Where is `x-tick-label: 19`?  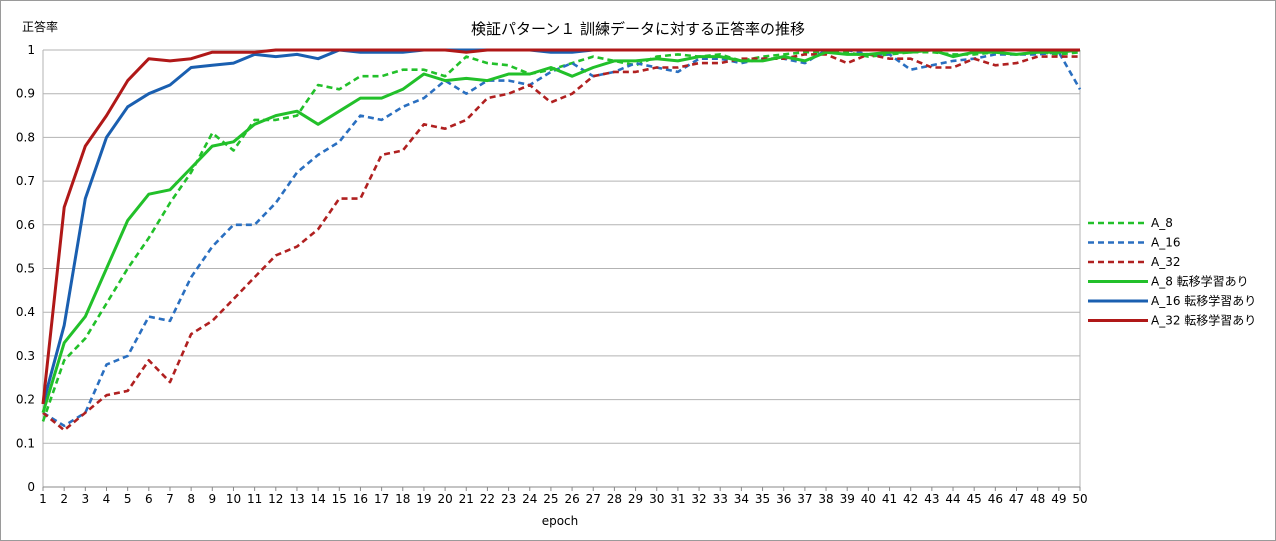 x-tick-label: 19 is located at coordinates (423, 499).